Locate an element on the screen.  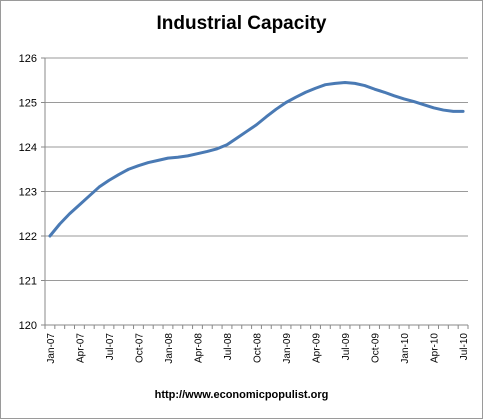
x-tick-label: Apr-07 is located at coordinates (80, 348).